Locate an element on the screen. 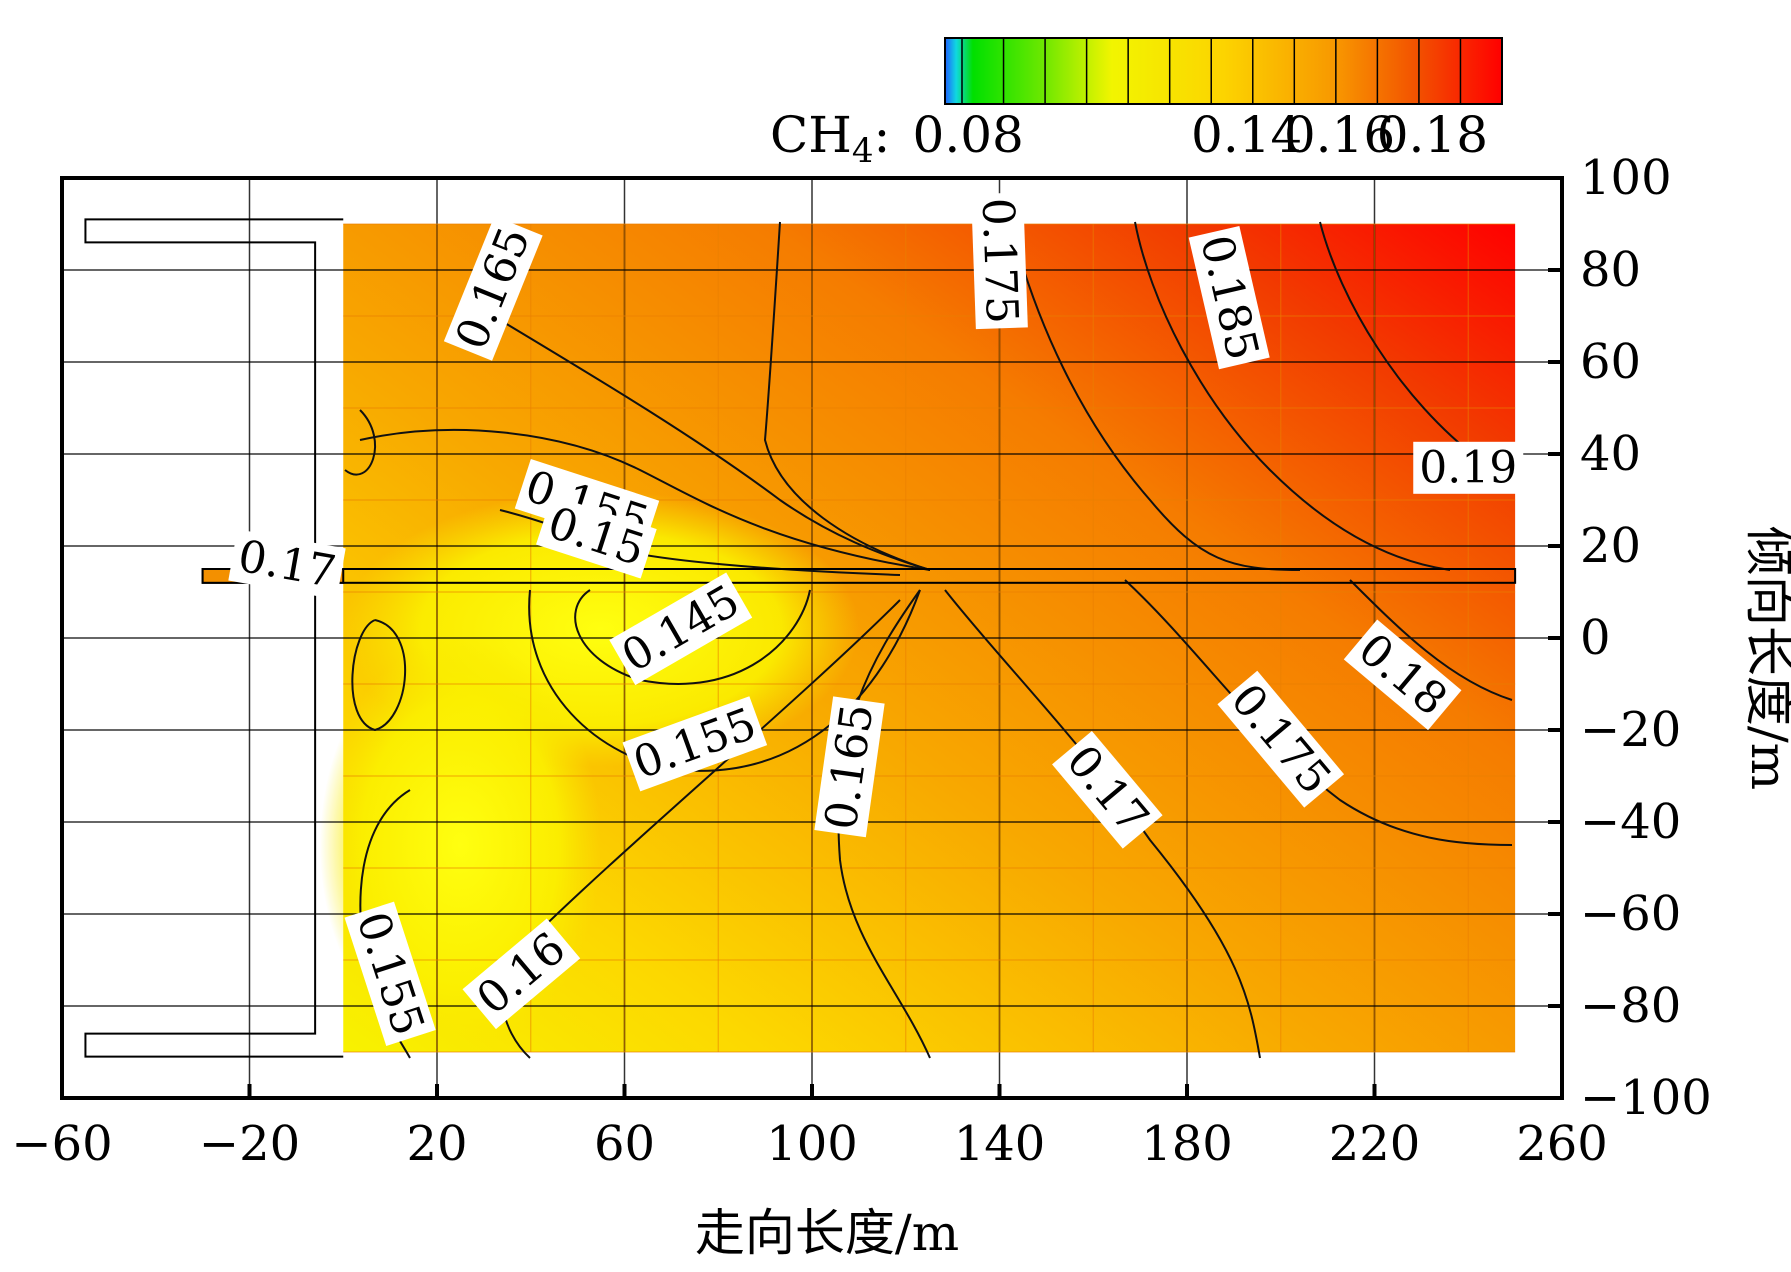 Image resolution: width=1791 pixels, height=1272 pixels. y-tick-label: −40 is located at coordinates (1630, 822).